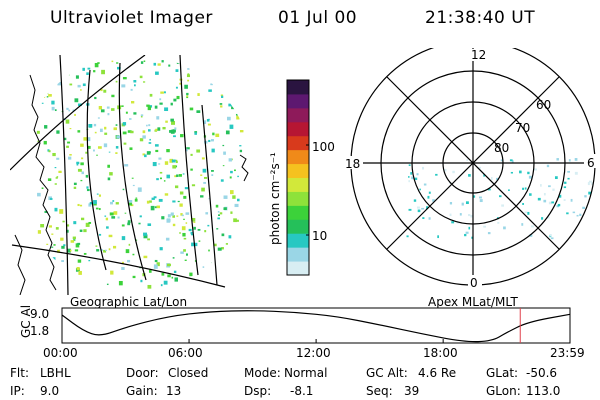 The height and width of the screenshot is (400, 600). What do you see at coordinates (379, 391) in the screenshot?
I see `seq-label: Seq:` at bounding box center [379, 391].